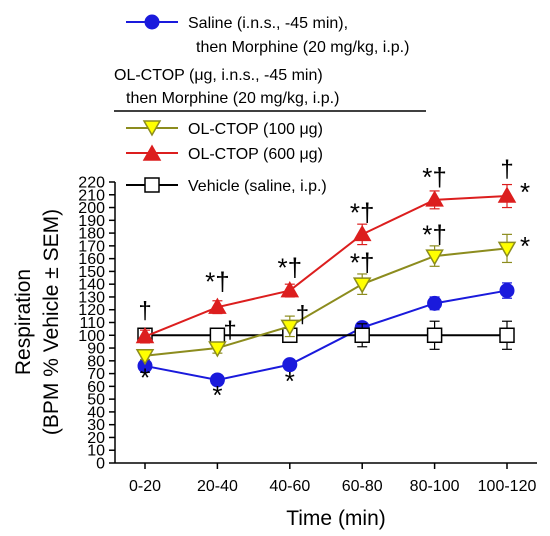 The width and height of the screenshot is (550, 536). What do you see at coordinates (91, 234) in the screenshot?
I see `y-tick-label: 180` at bounding box center [91, 234].